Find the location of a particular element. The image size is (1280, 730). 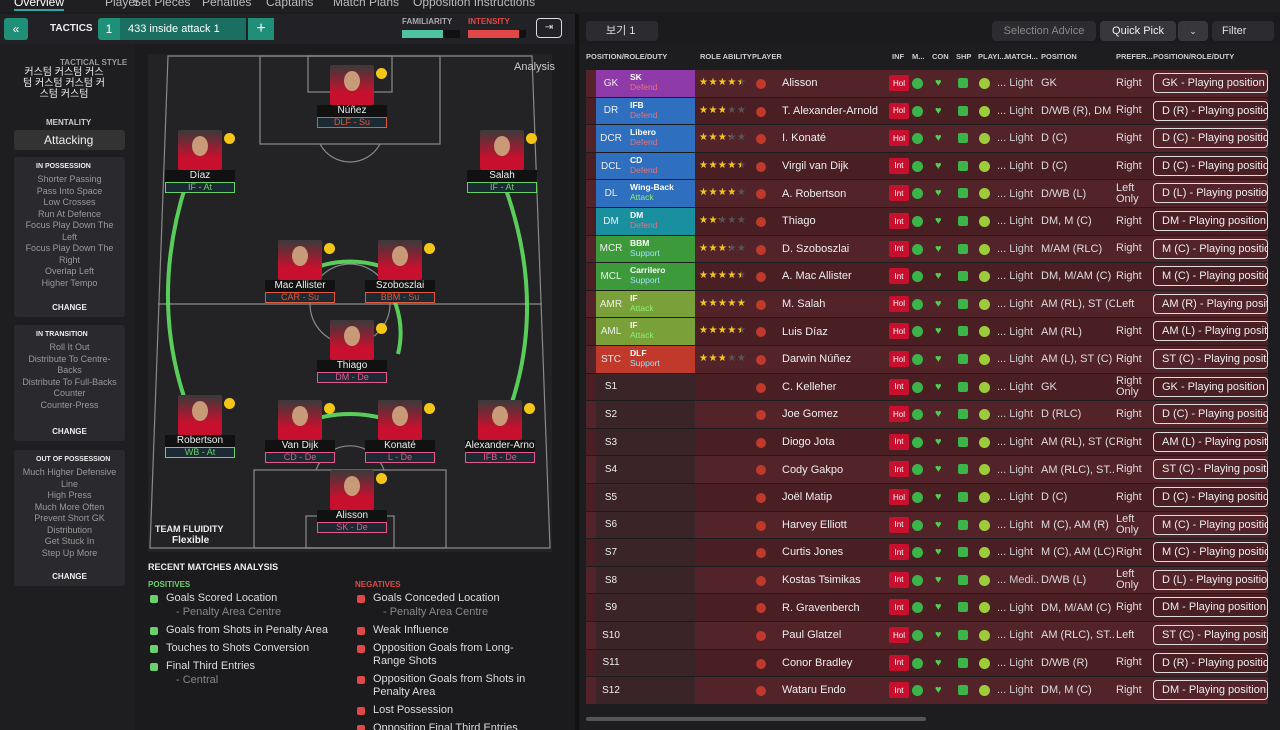

player-role: CAR - Su is located at coordinates (300, 297).